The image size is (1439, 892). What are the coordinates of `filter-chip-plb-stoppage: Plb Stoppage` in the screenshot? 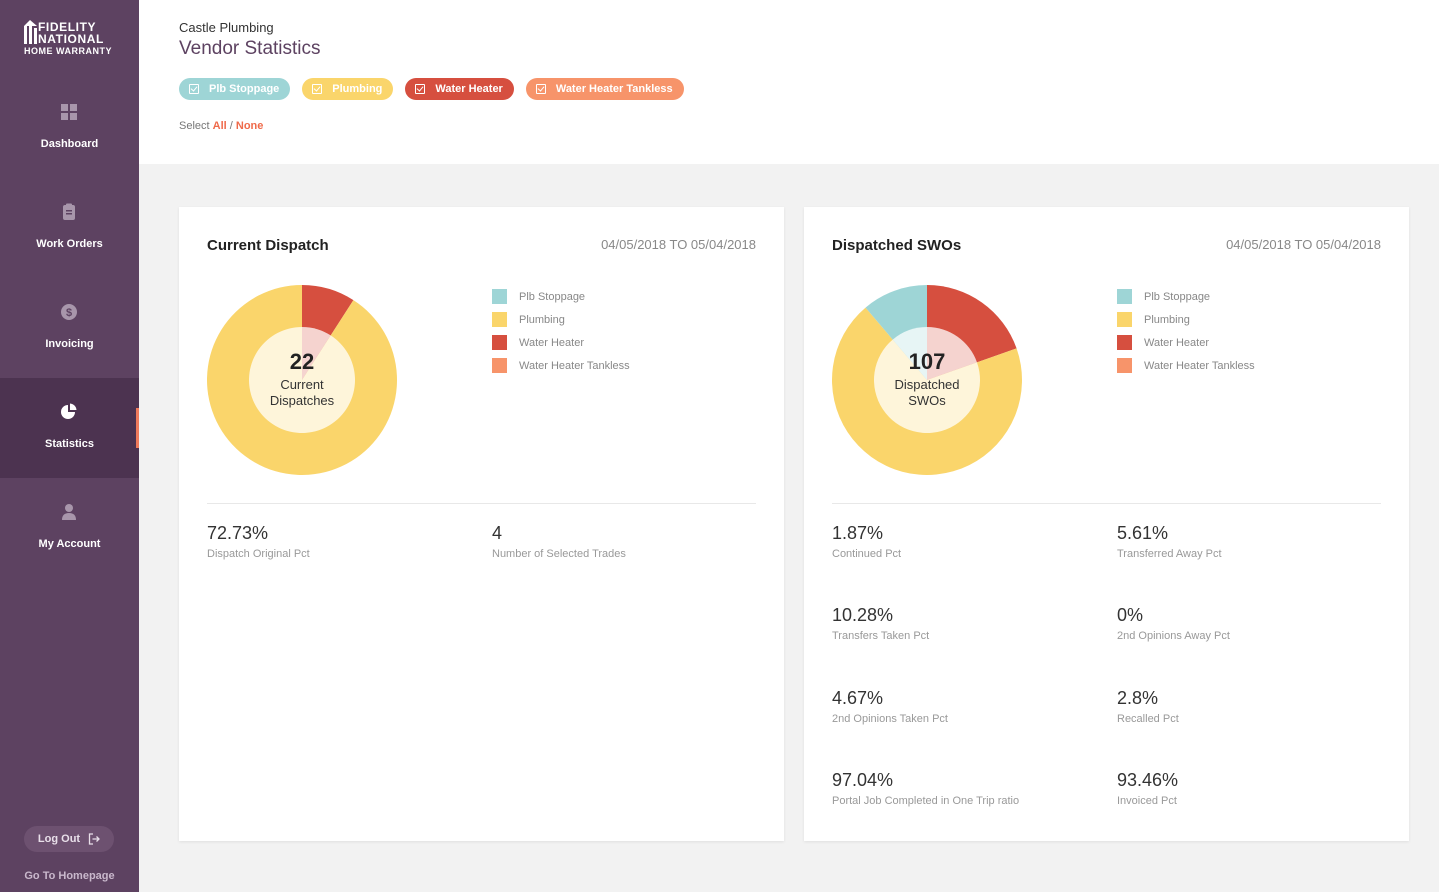 It's located at (235, 89).